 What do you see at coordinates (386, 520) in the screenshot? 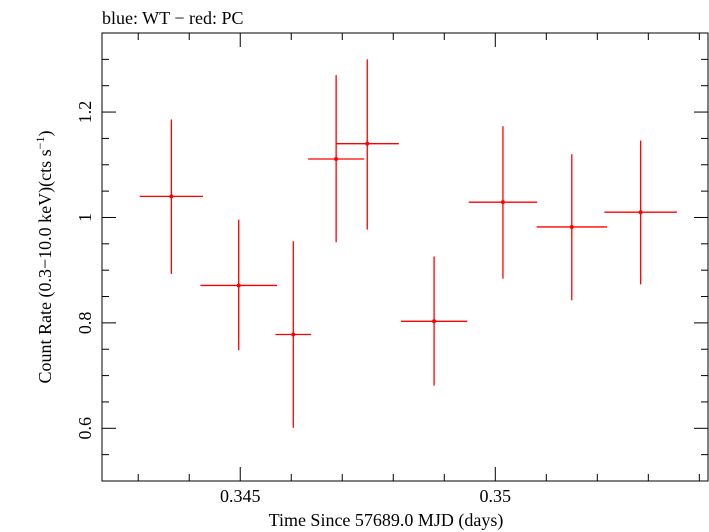
I see `x-axis-label: Time Since 57689.0 MJD (days)` at bounding box center [386, 520].